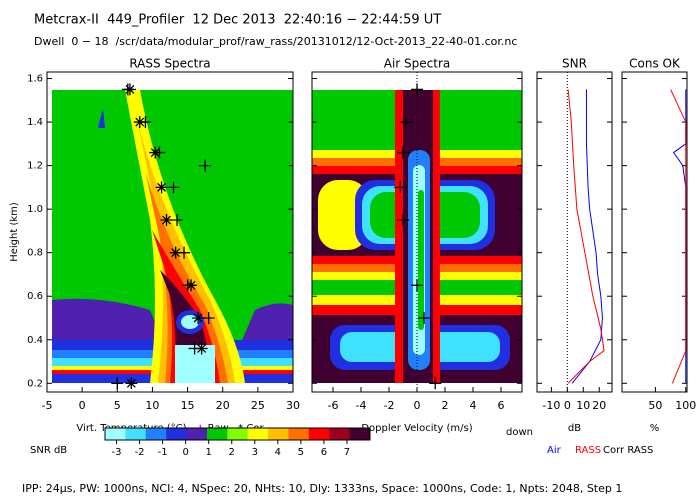  Describe the element at coordinates (140, 452) in the screenshot. I see `colorbar-tick-label: -2` at that location.